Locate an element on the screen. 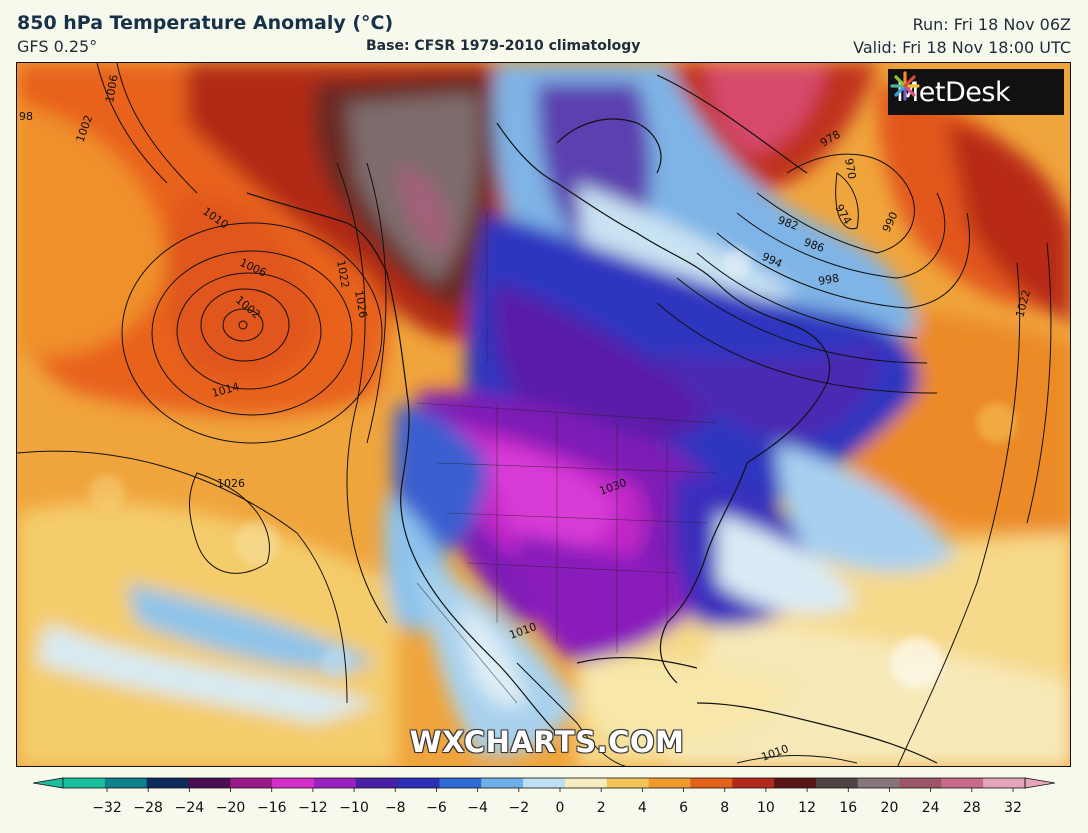  legend-tick-label: −4 is located at coordinates (477, 808).